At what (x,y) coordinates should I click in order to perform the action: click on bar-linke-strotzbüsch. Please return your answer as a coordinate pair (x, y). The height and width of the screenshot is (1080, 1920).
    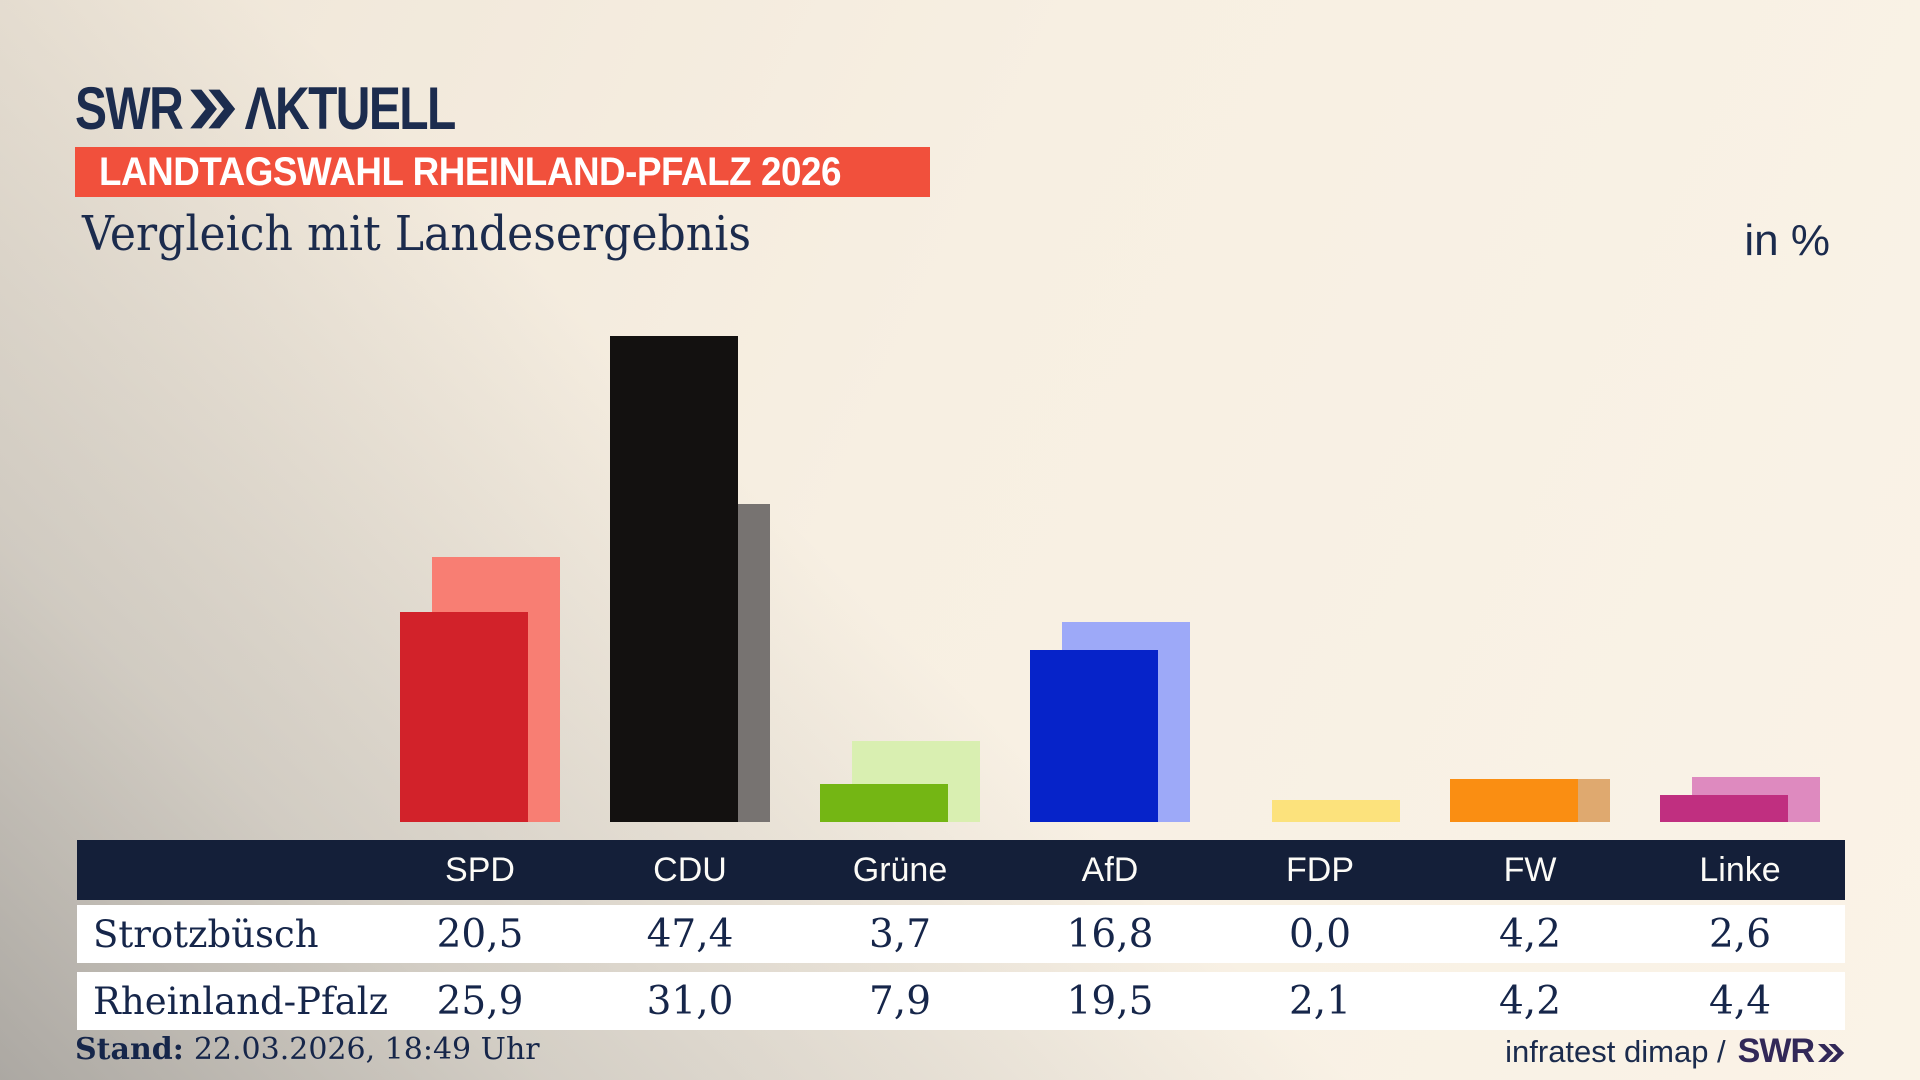
    Looking at the image, I should click on (1724, 808).